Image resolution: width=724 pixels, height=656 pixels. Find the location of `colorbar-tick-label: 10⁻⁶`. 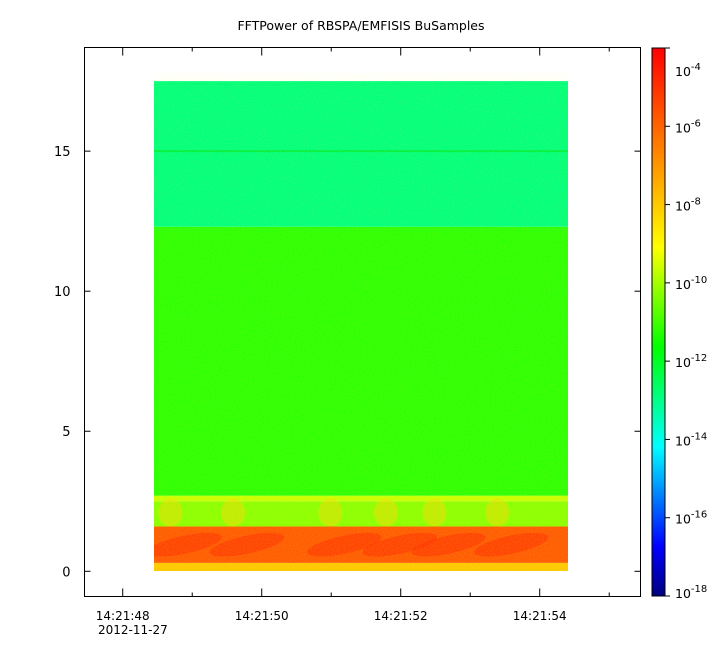

colorbar-tick-label: 10⁻⁶ is located at coordinates (688, 126).